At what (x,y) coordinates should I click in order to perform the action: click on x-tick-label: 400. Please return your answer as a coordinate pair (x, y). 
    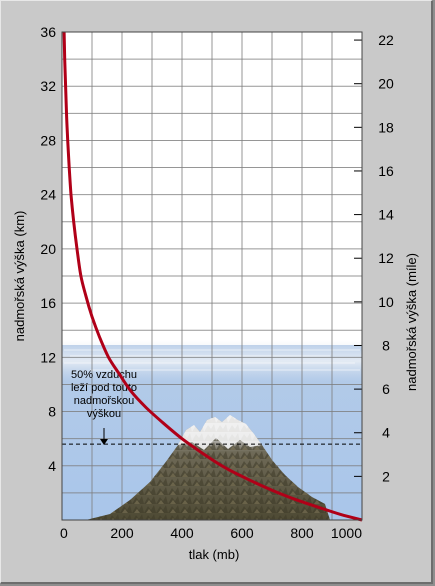
    Looking at the image, I should click on (182, 533).